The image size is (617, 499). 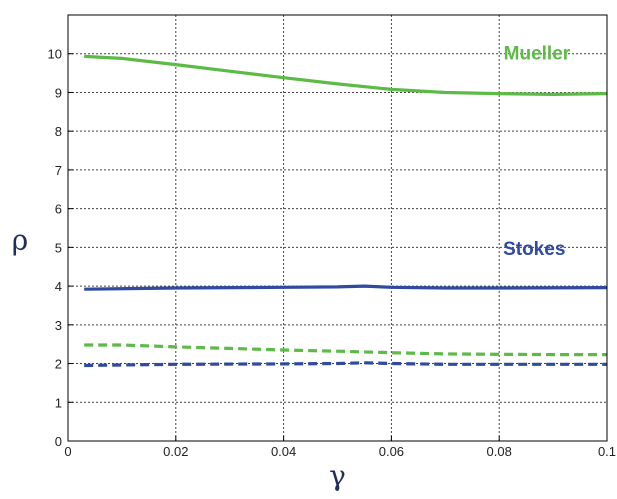 I want to click on y-tick-label: 10, so click(x=55, y=54).